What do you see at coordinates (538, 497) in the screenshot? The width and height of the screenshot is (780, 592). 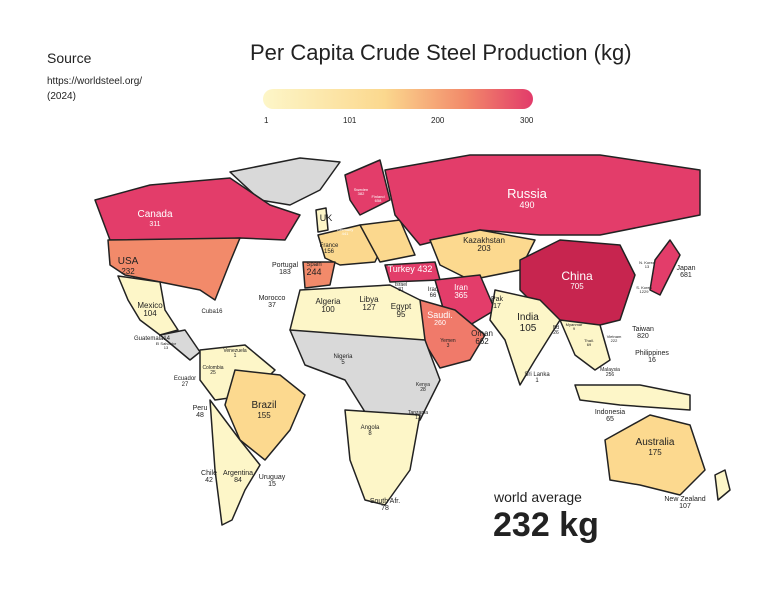 I see `world-average-label: world average` at bounding box center [538, 497].